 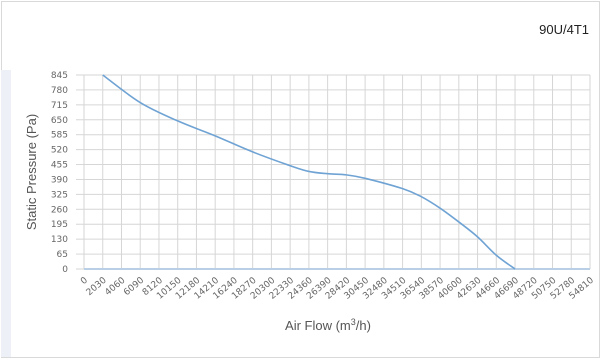 What do you see at coordinates (115, 286) in the screenshot?
I see `x-tick-label: 4060` at bounding box center [115, 286].